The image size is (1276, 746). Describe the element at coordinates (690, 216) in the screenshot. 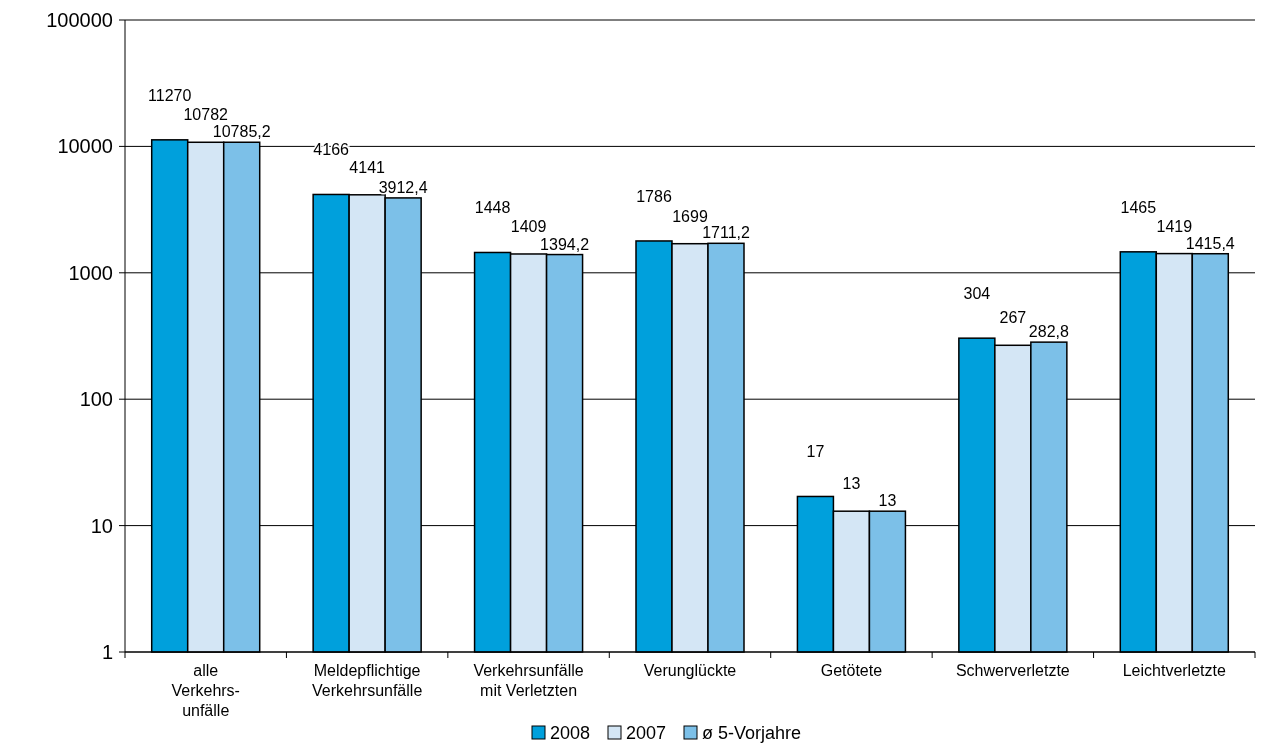

I see `data-label: 1699` at that location.